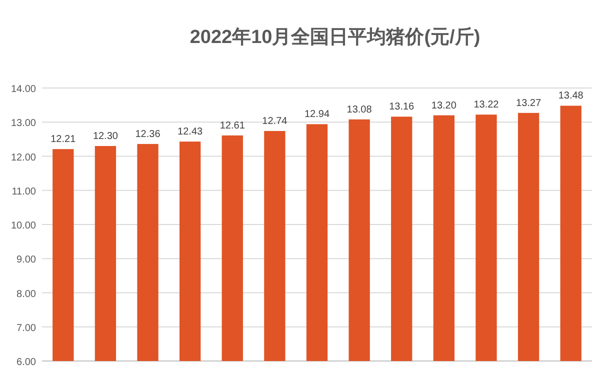  Describe the element at coordinates (26, 328) in the screenshot. I see `ytick: 7.00` at that location.